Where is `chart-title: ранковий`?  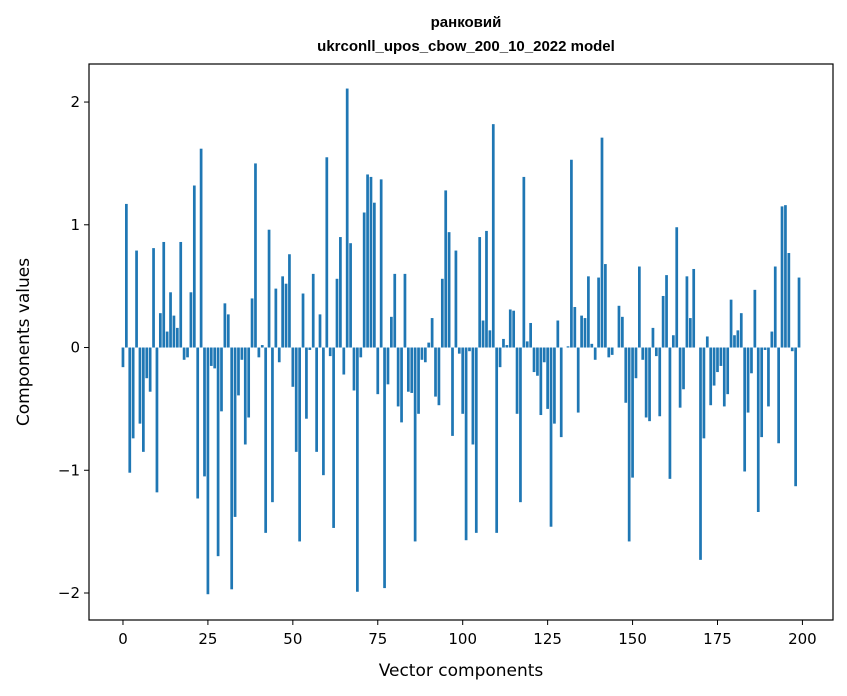
chart-title: ранковий is located at coordinates (466, 22).